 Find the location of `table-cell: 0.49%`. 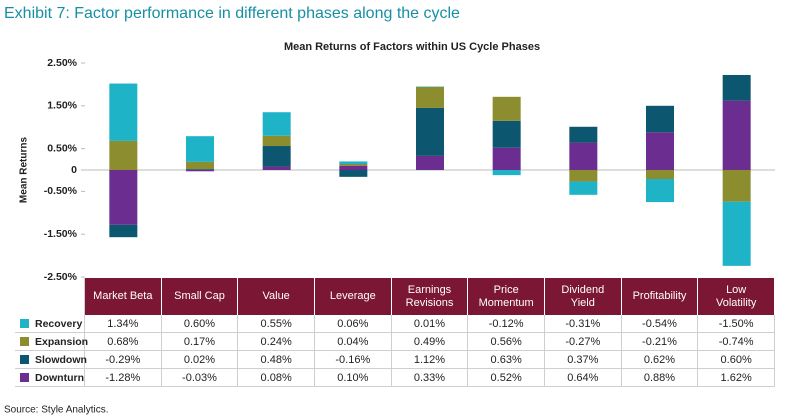

table-cell: 0.49% is located at coordinates (430, 342).